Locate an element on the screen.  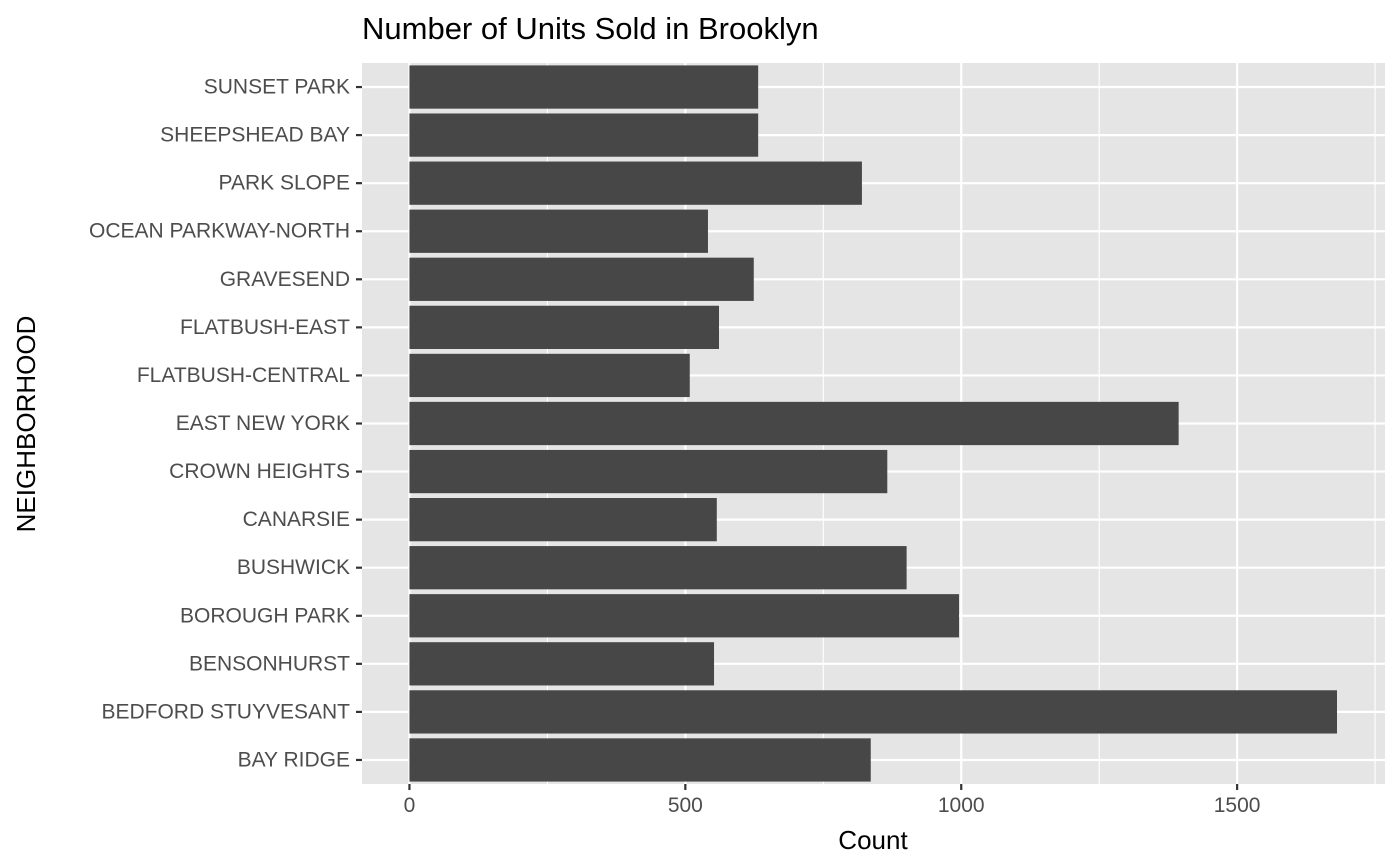
y-tick-label: FLATBUSH-CENTRAL is located at coordinates (243, 375).